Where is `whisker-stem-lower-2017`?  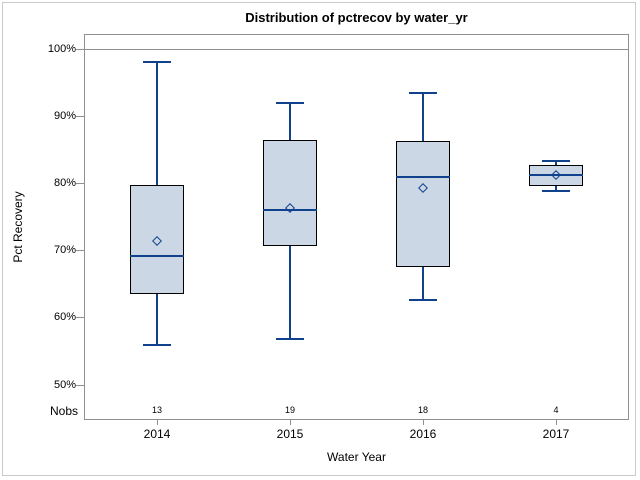 whisker-stem-lower-2017 is located at coordinates (556, 188).